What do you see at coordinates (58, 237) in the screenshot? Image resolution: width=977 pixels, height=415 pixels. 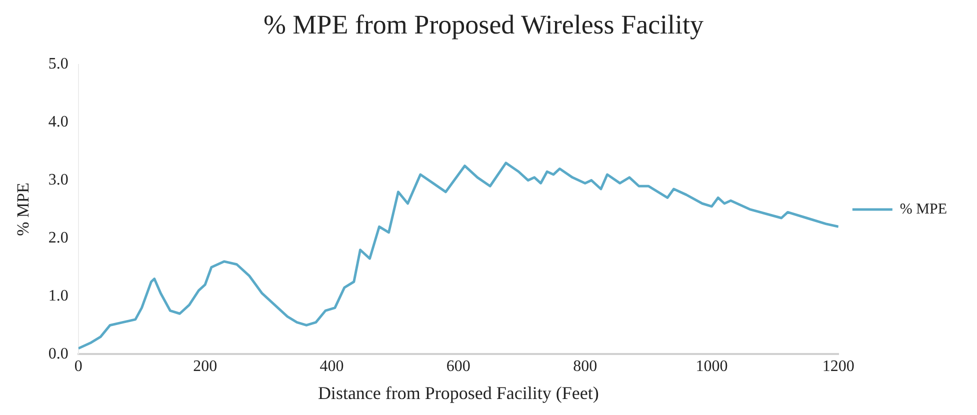 I see `y-tick-label: 2.0` at bounding box center [58, 237].